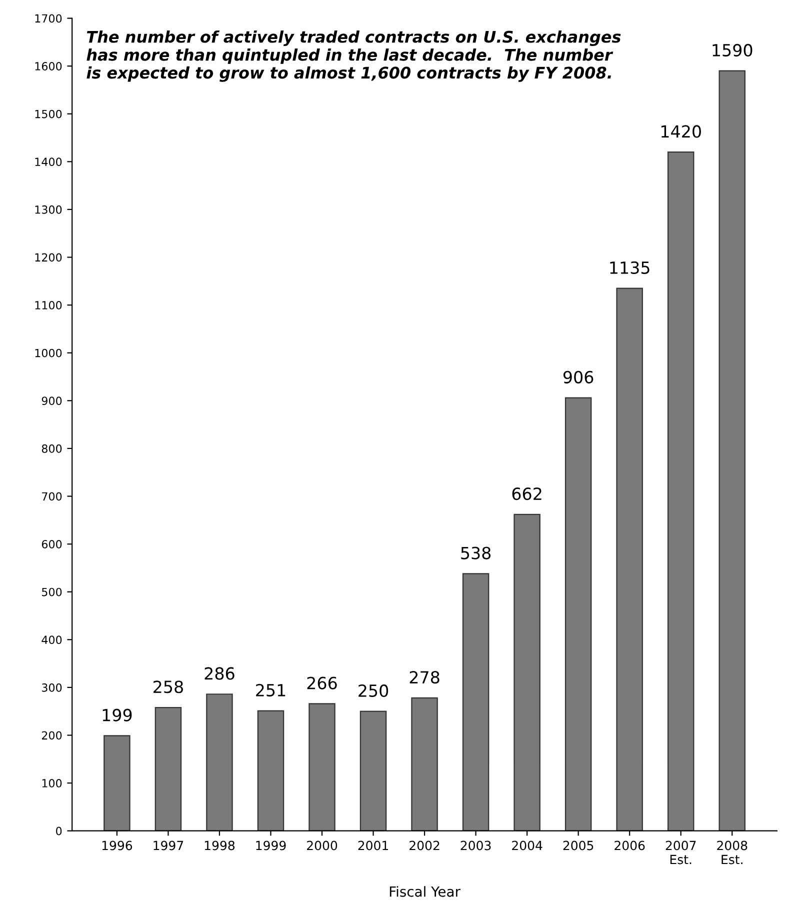 This screenshot has width=801, height=913. Describe the element at coordinates (169, 845) in the screenshot. I see `x-tick-label: 1997` at that location.